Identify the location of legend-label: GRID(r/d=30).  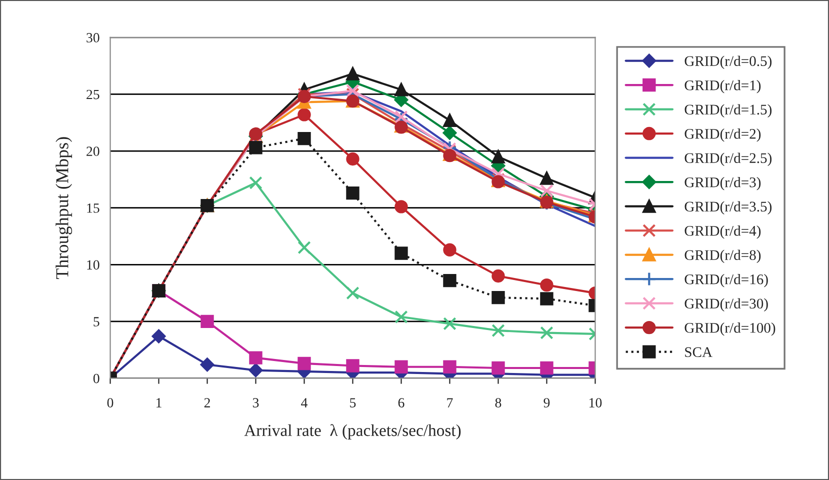
(726, 305).